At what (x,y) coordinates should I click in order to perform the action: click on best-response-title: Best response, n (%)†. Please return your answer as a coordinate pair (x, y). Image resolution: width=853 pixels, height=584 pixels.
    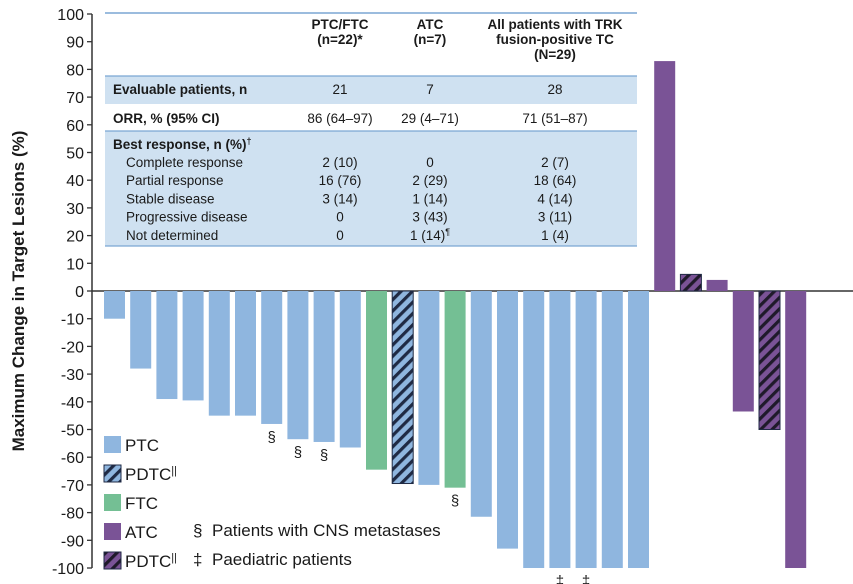
    Looking at the image, I should click on (182, 144).